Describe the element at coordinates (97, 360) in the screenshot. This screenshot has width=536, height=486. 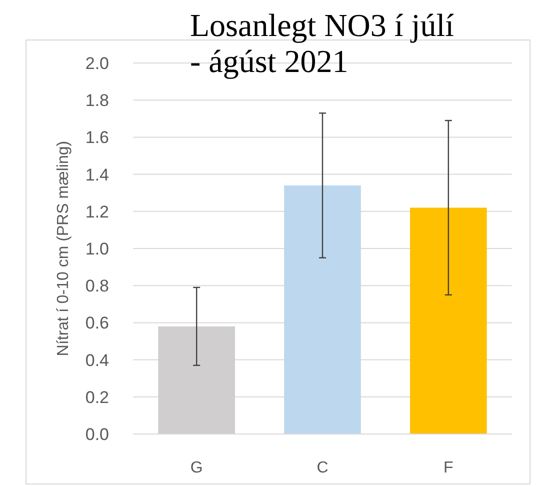
I see `y-tick-label: 0.4` at that location.